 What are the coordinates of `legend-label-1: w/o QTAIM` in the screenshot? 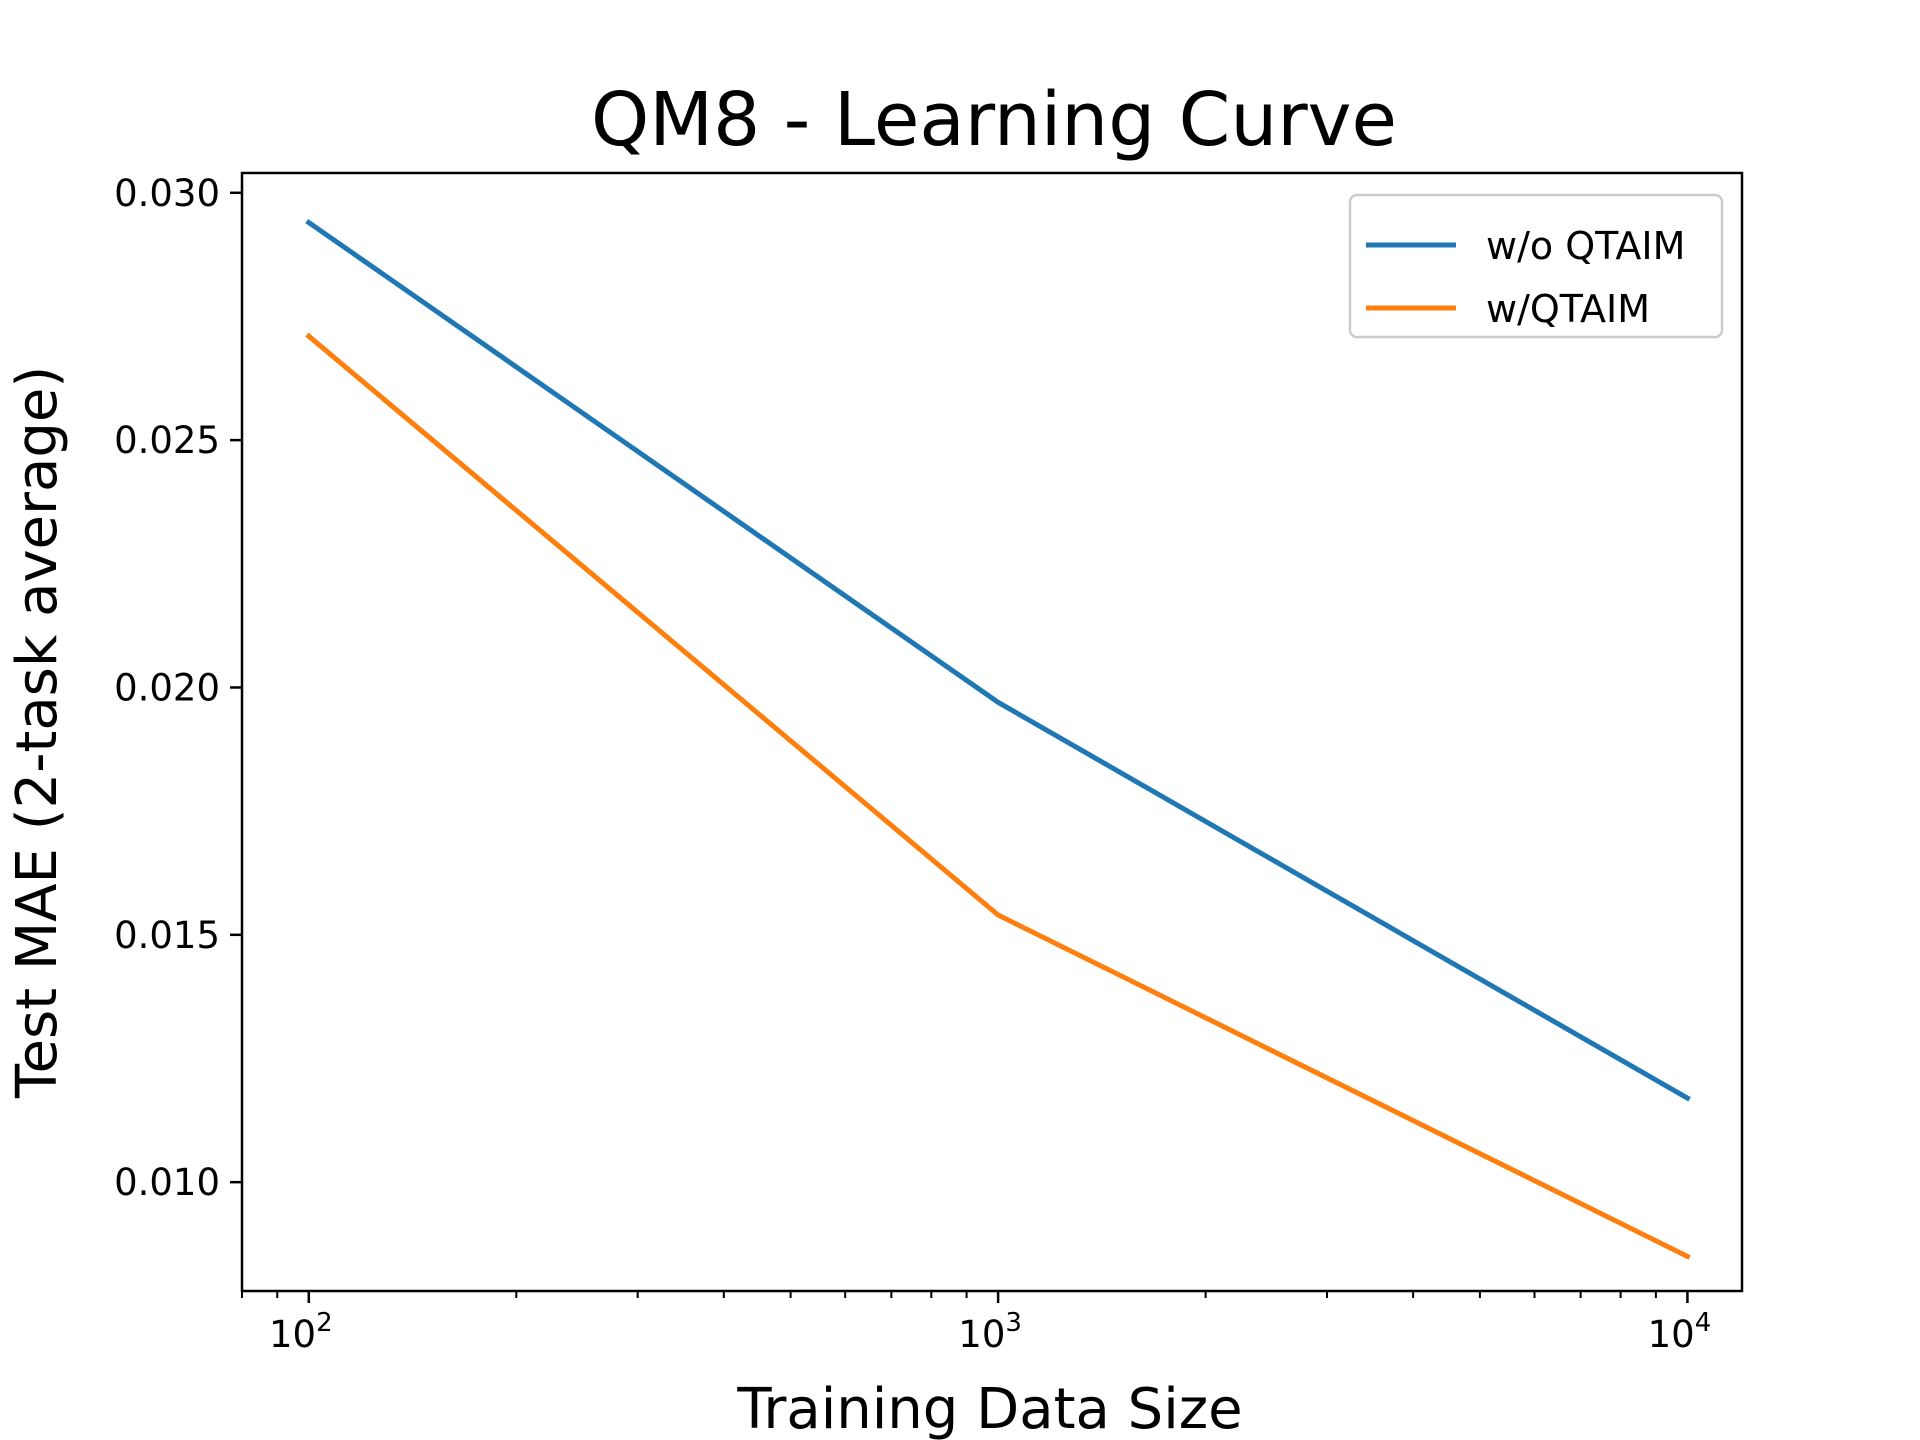 It's located at (1585, 246).